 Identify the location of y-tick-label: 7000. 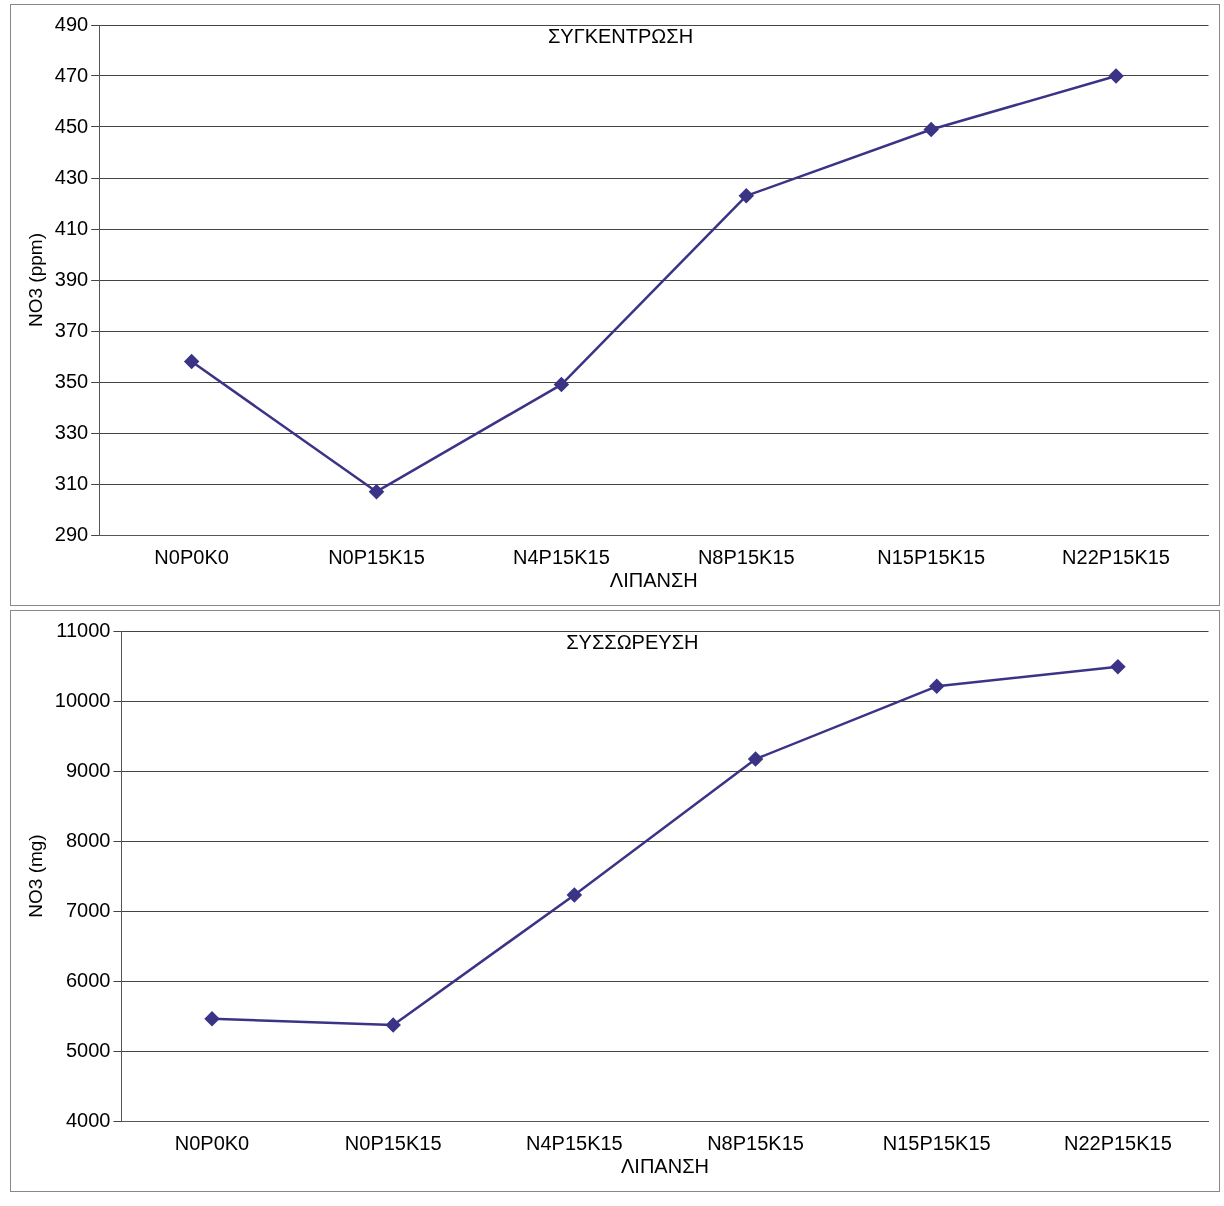
(88, 909).